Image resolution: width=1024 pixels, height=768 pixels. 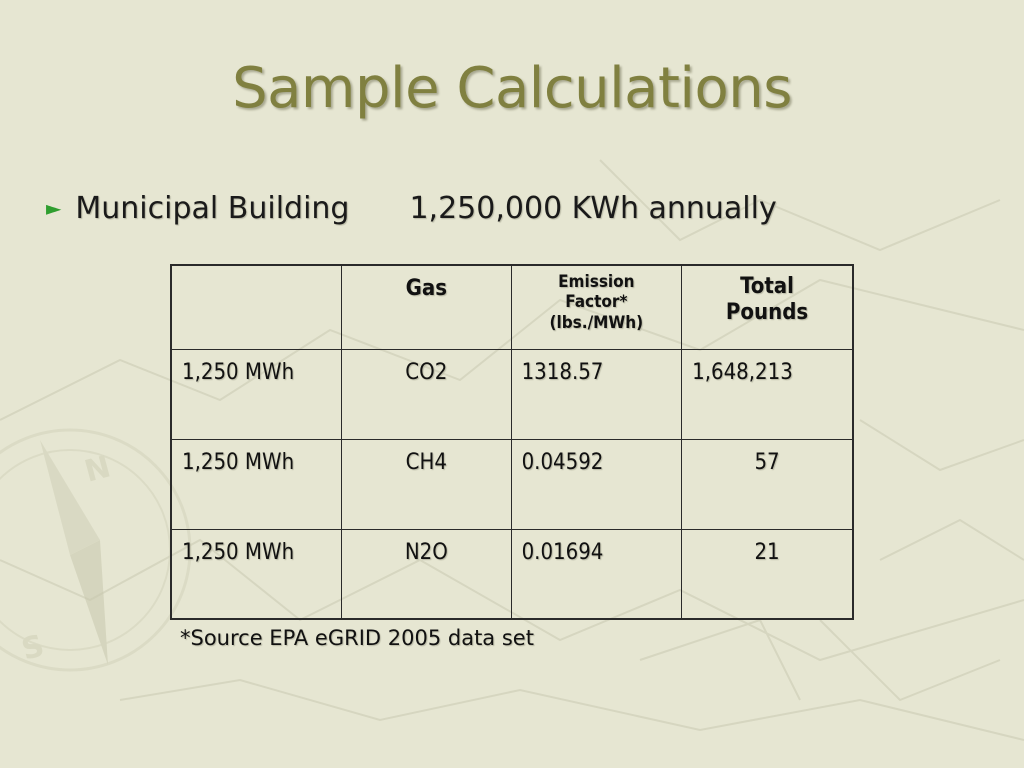 What do you see at coordinates (767, 484) in the screenshot?
I see `cell-total: 57` at bounding box center [767, 484].